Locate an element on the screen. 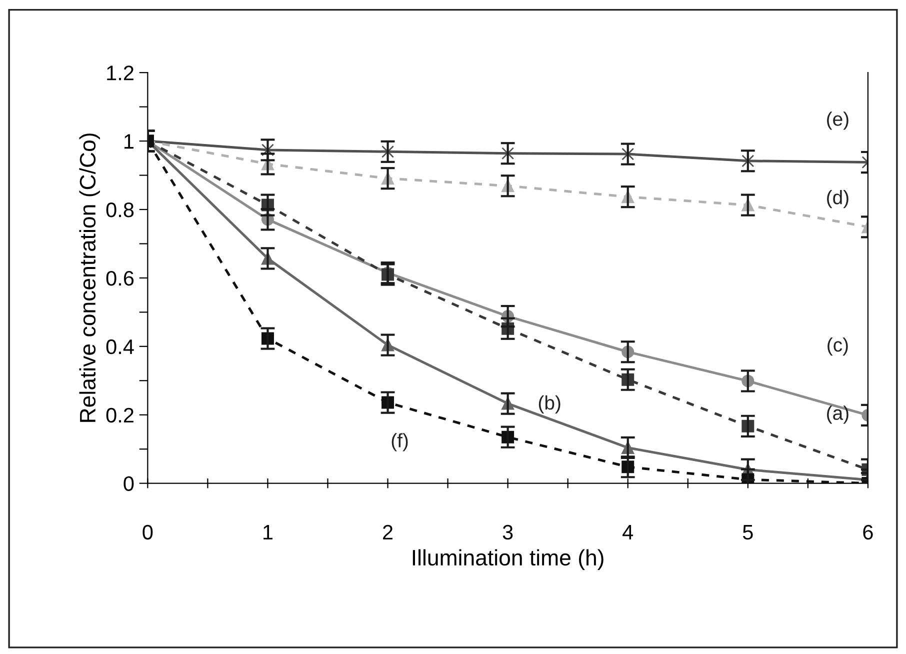 The height and width of the screenshot is (654, 906). y-tick-label: 0.2 is located at coordinates (120, 415).